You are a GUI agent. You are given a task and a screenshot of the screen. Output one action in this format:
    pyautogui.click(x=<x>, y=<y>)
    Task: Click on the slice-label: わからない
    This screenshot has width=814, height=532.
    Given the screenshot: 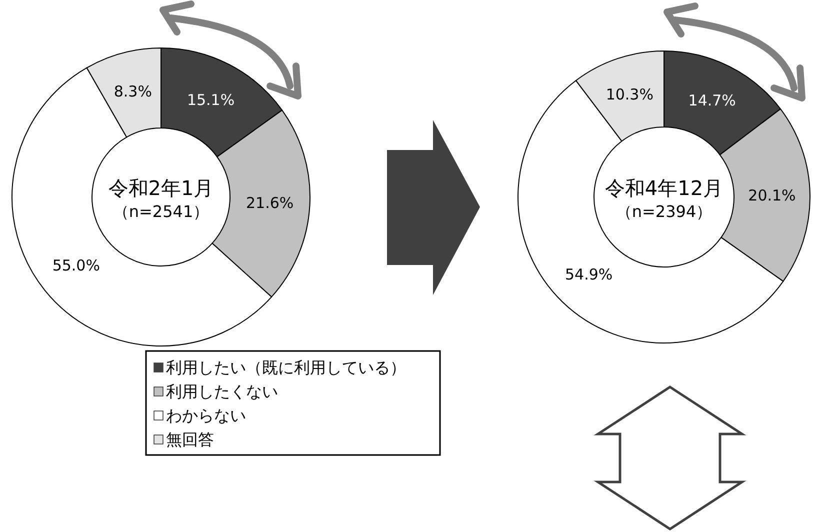 What is the action you would take?
    pyautogui.click(x=206, y=415)
    